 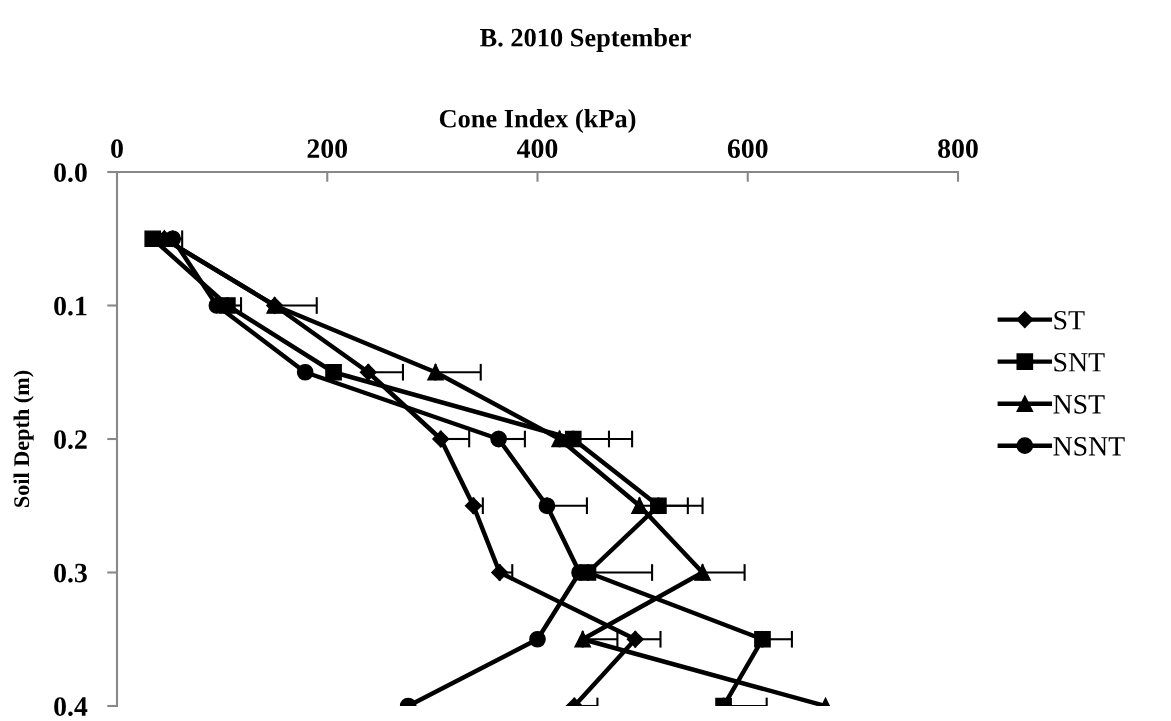 I want to click on legend-label: ST, so click(x=1069, y=320).